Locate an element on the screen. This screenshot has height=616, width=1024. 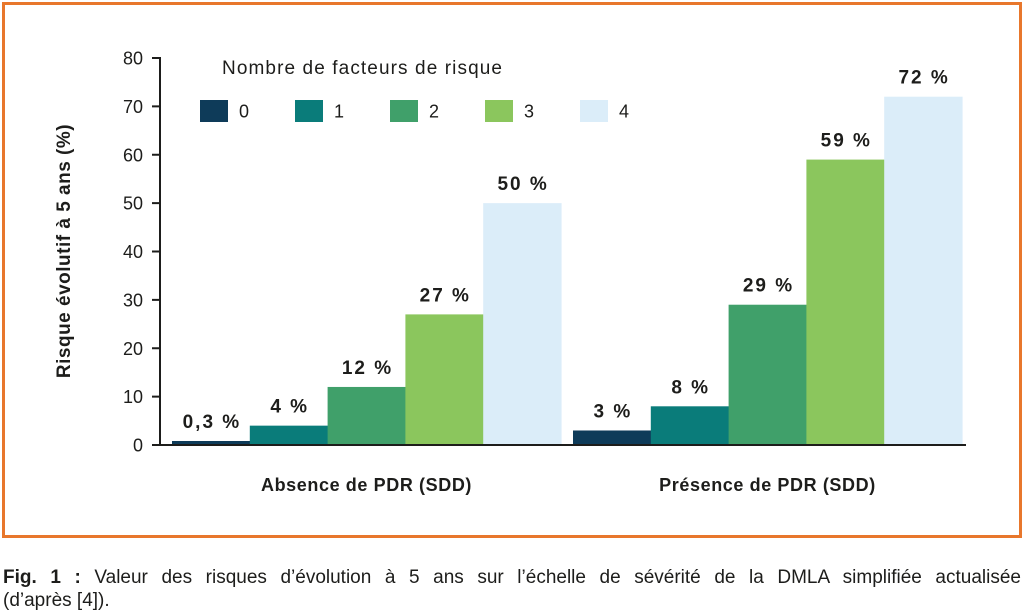
value-label-presence-pdr-3-factors: 59 % is located at coordinates (846, 141).